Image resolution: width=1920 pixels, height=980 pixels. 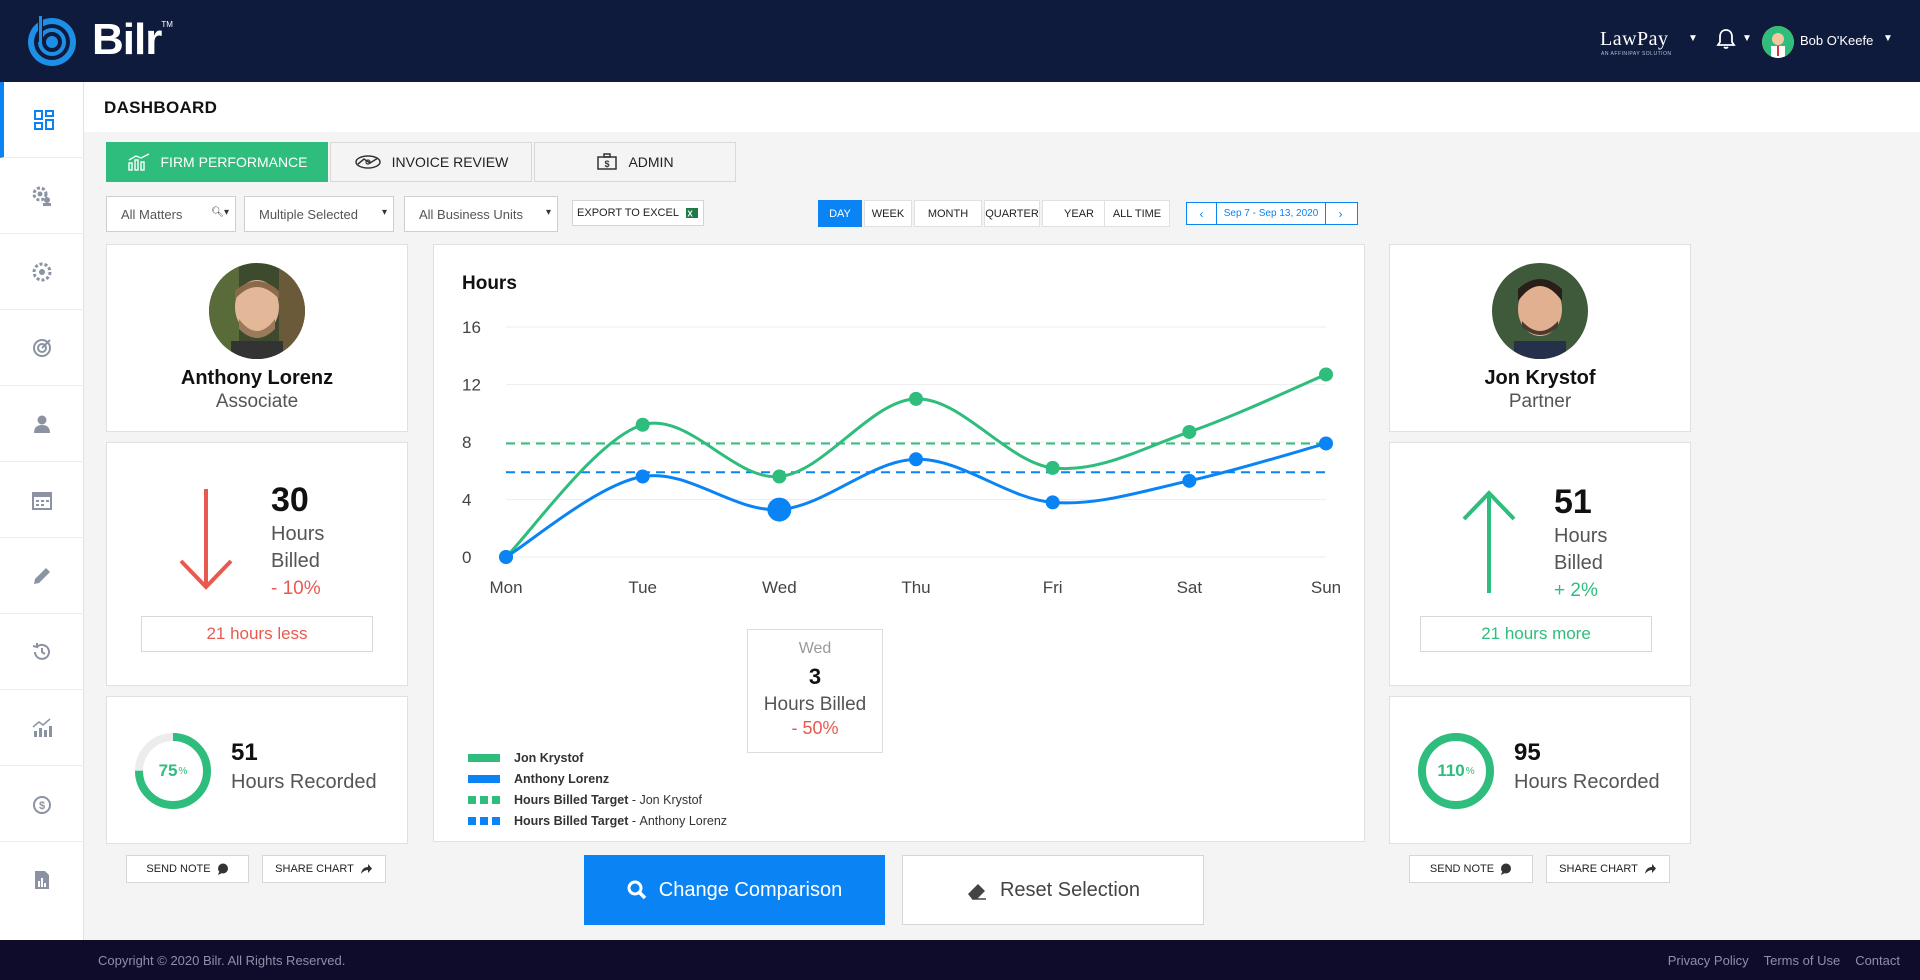 What do you see at coordinates (42, 652) in the screenshot?
I see `sidebar-item-history` at bounding box center [42, 652].